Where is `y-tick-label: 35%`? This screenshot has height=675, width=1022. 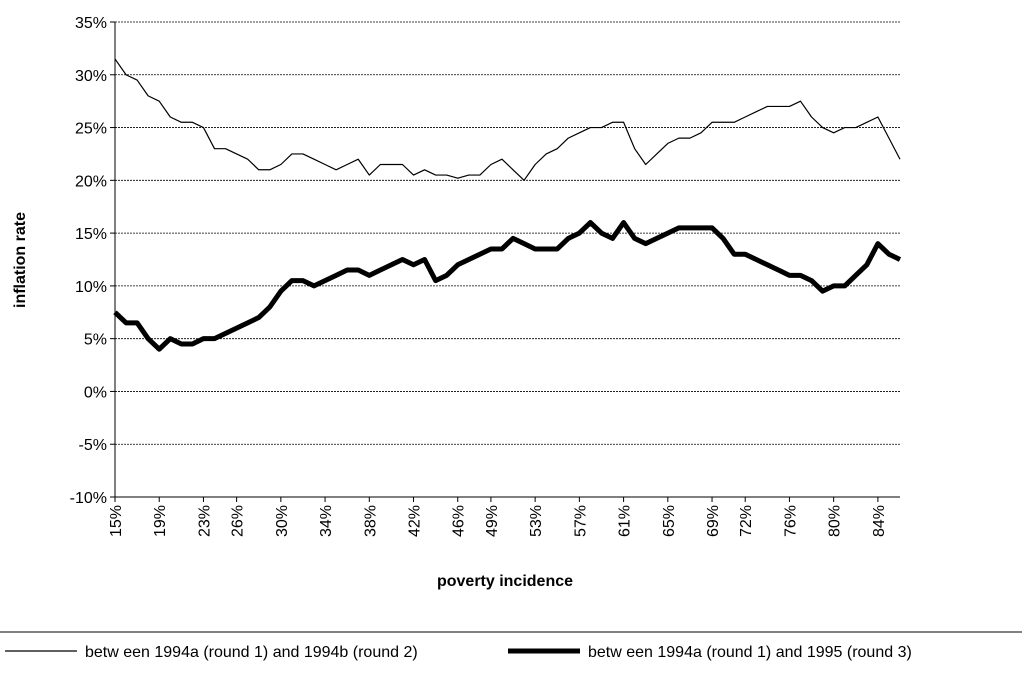
y-tick-label: 35% is located at coordinates (91, 23).